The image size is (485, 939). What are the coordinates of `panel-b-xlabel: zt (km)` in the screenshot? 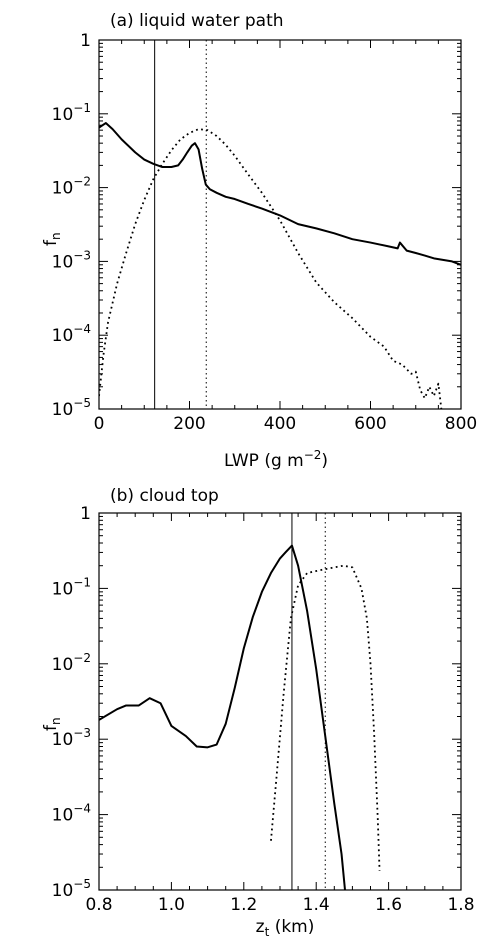 It's located at (285, 928).